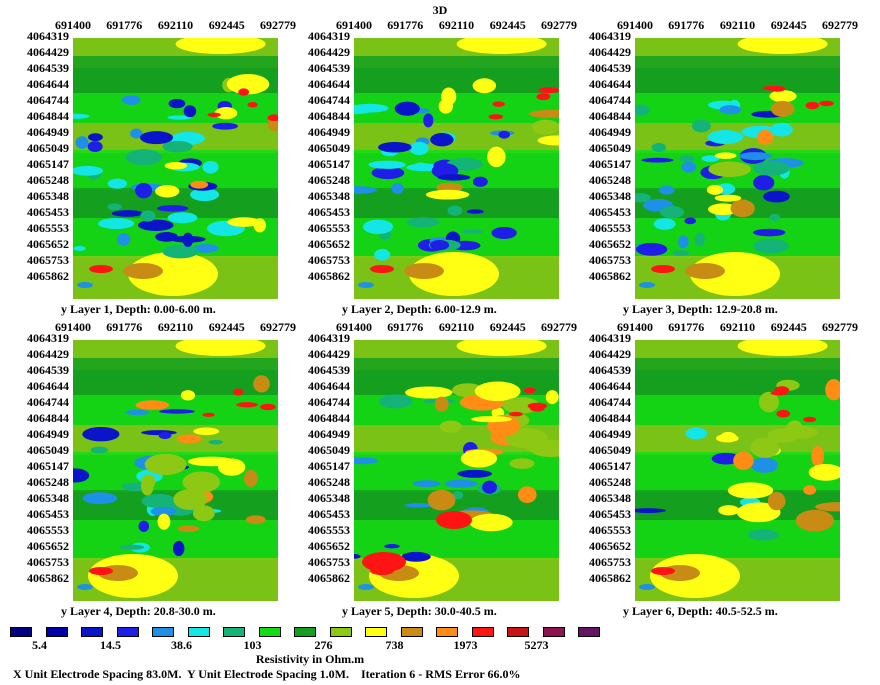 The height and width of the screenshot is (685, 880). What do you see at coordinates (610, 228) in the screenshot?
I see `y-tick-label: 4065553` at bounding box center [610, 228].